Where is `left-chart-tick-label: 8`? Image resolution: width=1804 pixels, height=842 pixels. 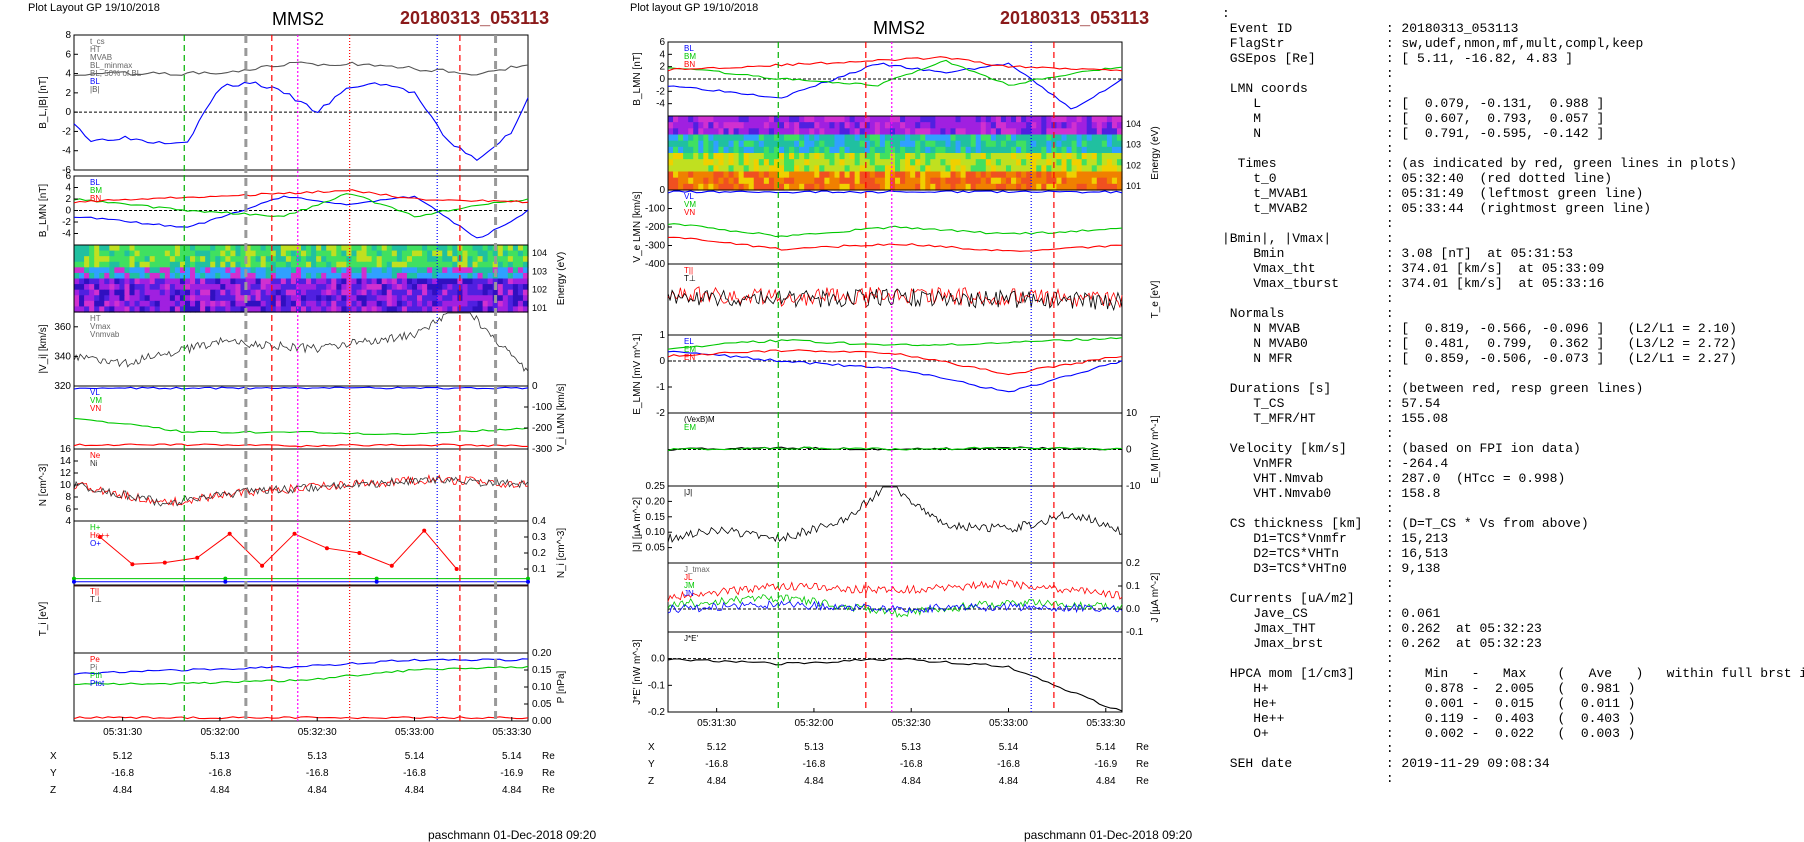
left-chart-tick-label: 8 is located at coordinates (68, 35).